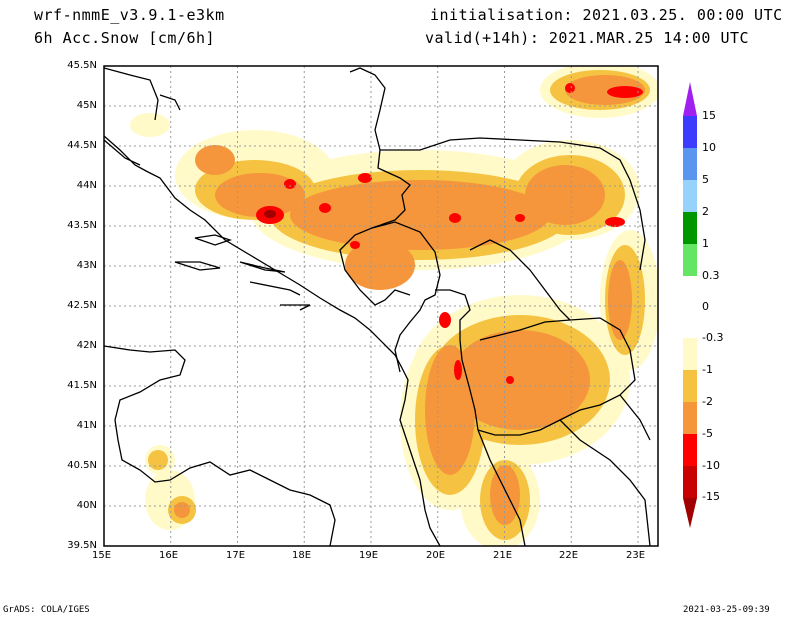 Image resolution: width=800 pixels, height=618 pixels. What do you see at coordinates (369, 555) in the screenshot?
I see `lon-label: 19E` at bounding box center [369, 555].